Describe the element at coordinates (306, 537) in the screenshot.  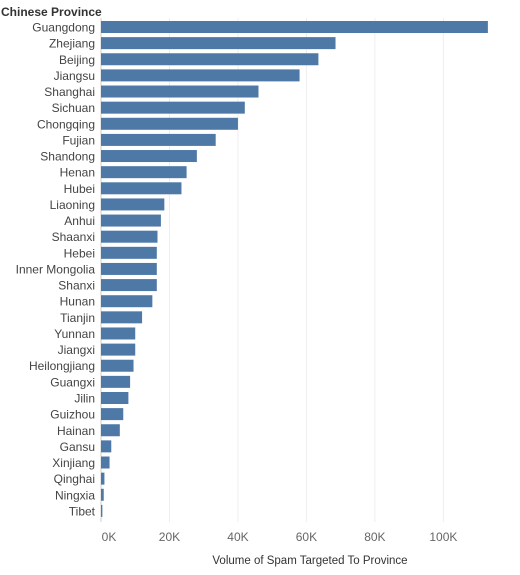
I see `x-tick-label: 60K` at that location.